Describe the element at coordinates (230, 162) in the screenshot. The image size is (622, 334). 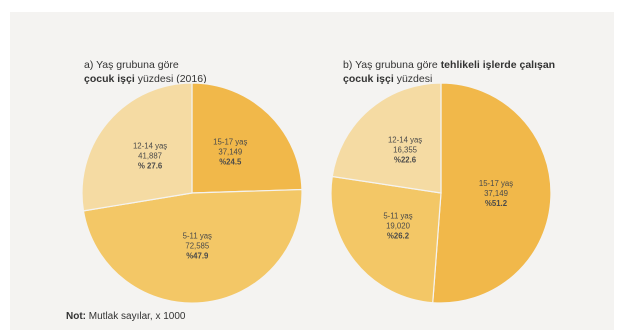
I see `chart-a-slice-0-percent-label: %24.5` at that location.